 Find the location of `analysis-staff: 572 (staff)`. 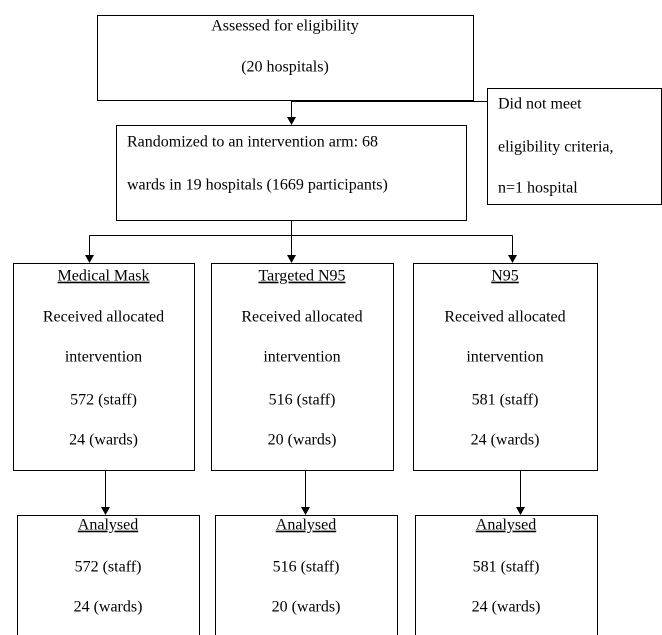

analysis-staff: 572 (staff) is located at coordinates (108, 567).